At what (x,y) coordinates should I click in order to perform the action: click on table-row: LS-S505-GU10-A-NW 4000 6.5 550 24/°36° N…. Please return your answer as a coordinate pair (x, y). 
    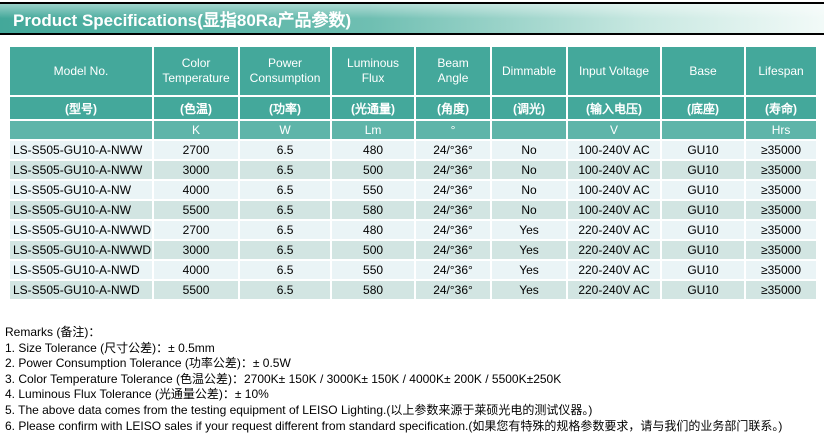
    Looking at the image, I should click on (413, 190).